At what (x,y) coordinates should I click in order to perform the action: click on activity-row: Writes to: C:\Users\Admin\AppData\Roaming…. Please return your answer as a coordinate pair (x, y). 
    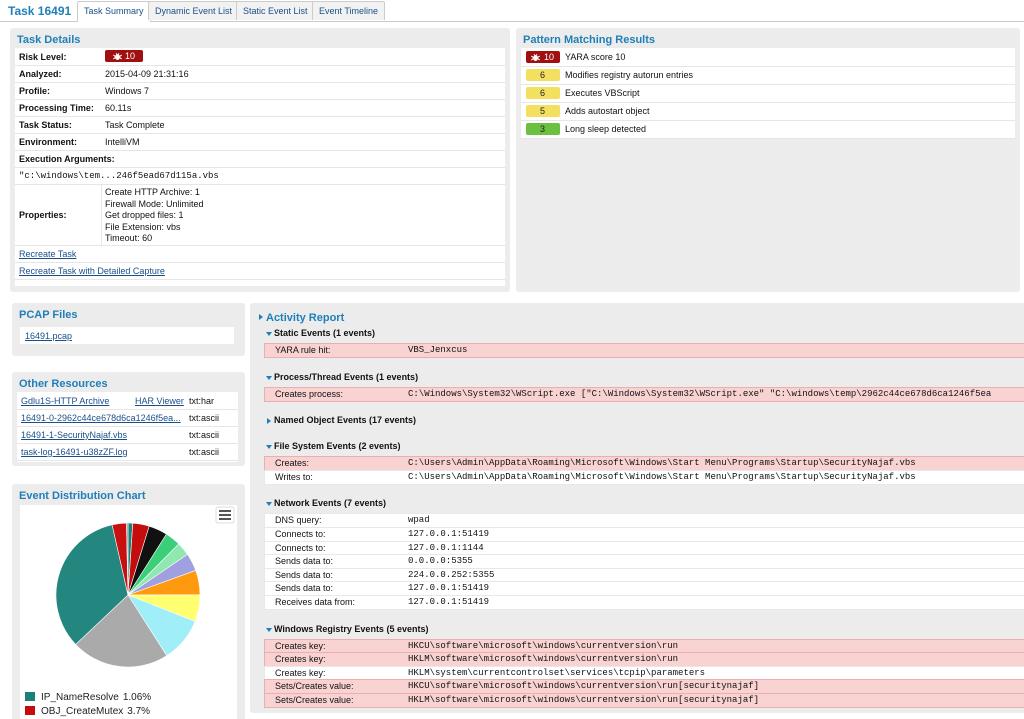
    Looking at the image, I should click on (644, 477).